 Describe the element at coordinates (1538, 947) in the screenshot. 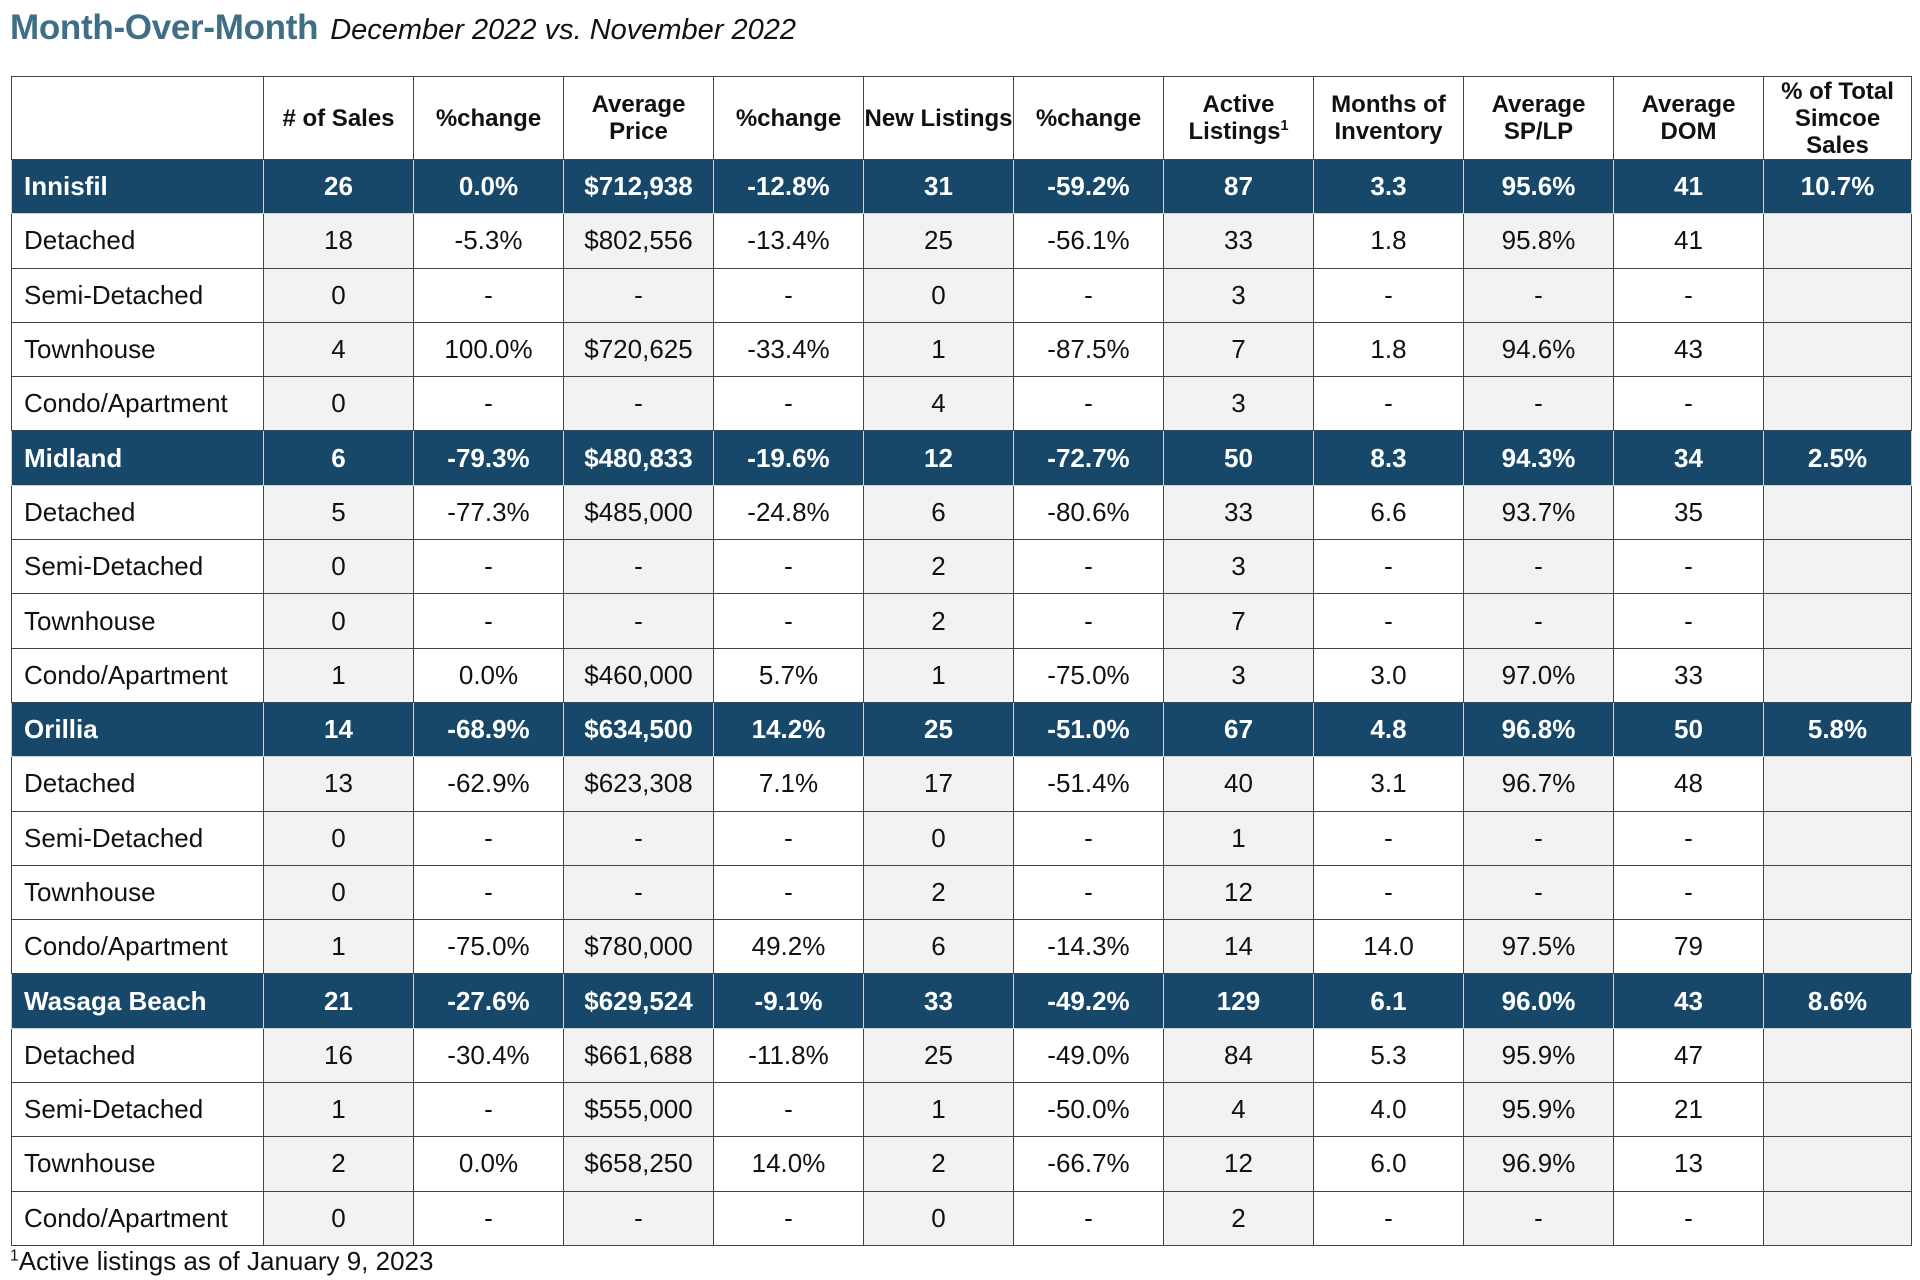

I see `value-cell: 97.5%` at that location.